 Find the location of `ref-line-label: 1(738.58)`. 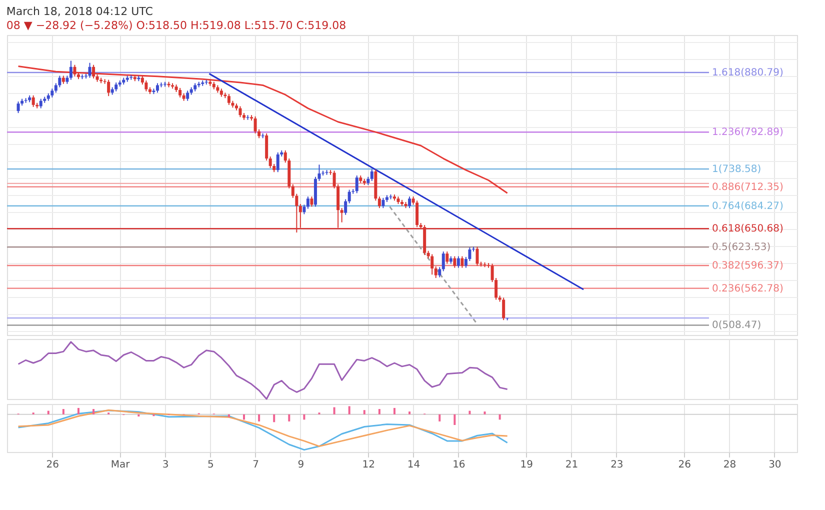

ref-line-label: 1(738.58) is located at coordinates (737, 169).